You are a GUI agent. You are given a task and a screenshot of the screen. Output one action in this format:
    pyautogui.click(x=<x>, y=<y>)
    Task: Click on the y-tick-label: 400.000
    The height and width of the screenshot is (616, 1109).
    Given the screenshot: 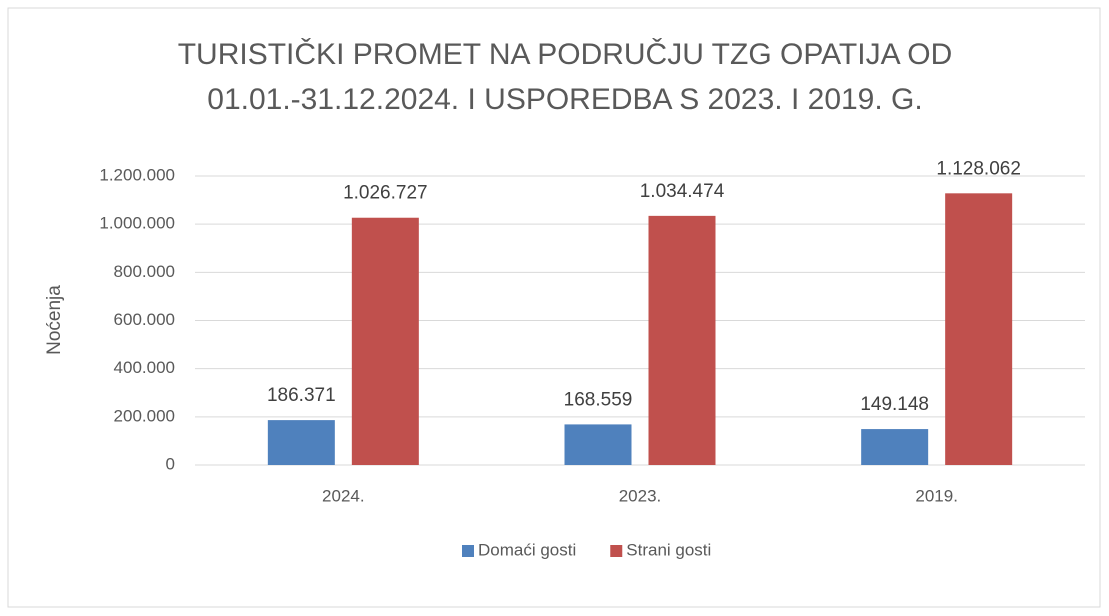 What is the action you would take?
    pyautogui.click(x=144, y=367)
    